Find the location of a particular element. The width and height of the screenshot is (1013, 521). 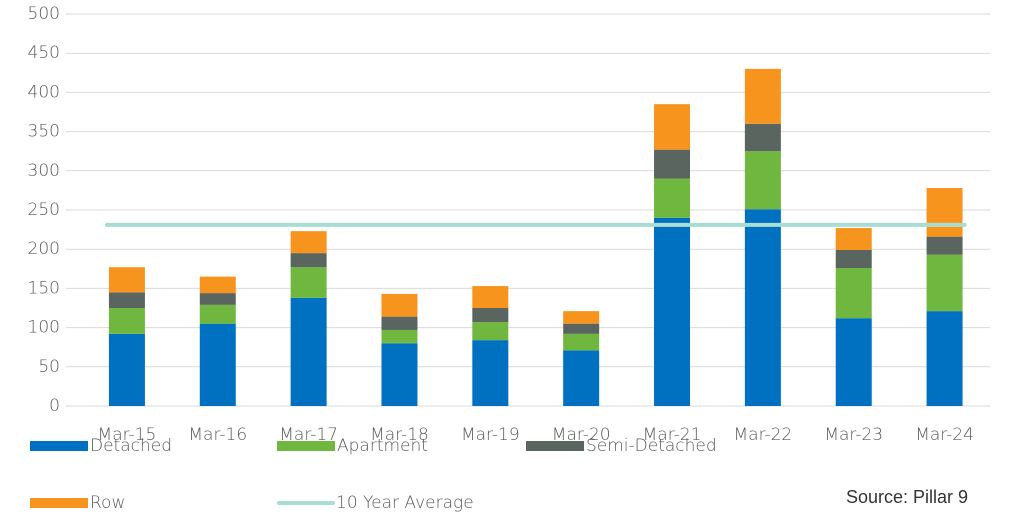

y-tick-label: 200 is located at coordinates (44, 249).